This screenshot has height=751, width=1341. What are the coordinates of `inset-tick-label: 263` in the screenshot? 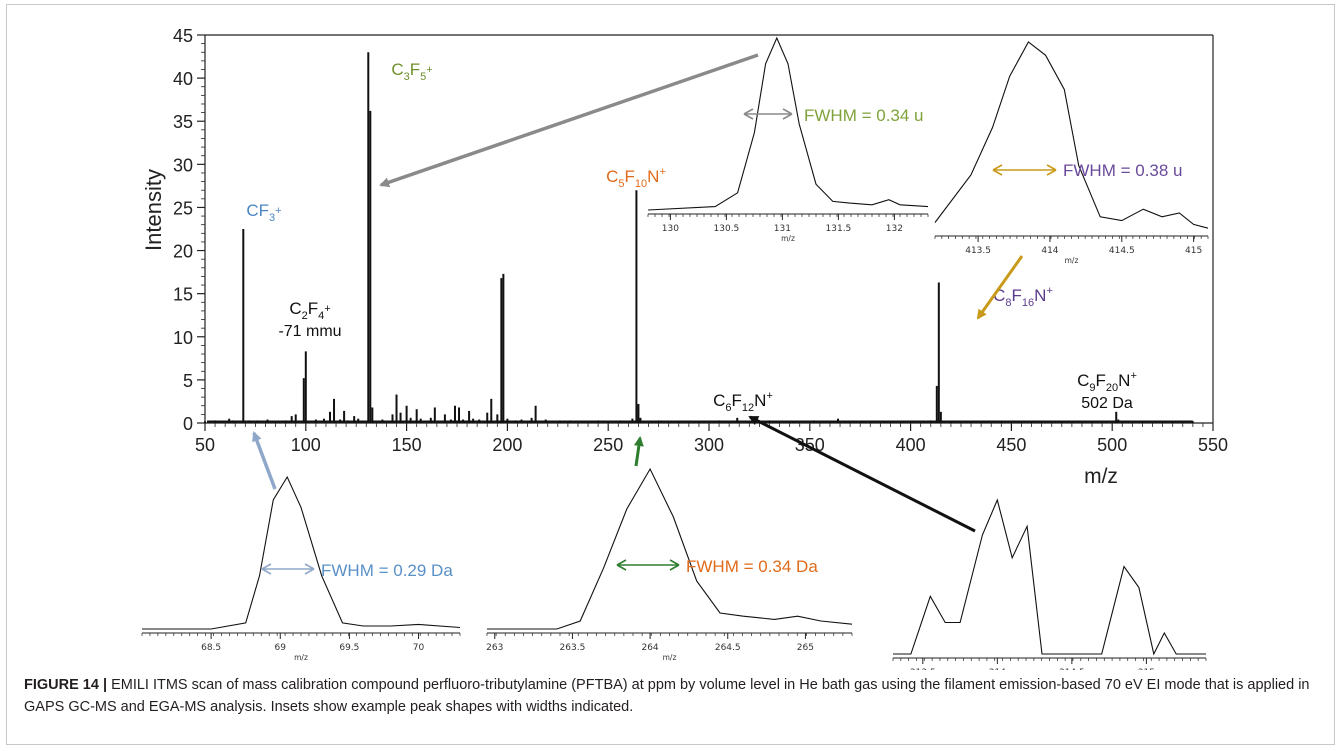 It's located at (494, 648).